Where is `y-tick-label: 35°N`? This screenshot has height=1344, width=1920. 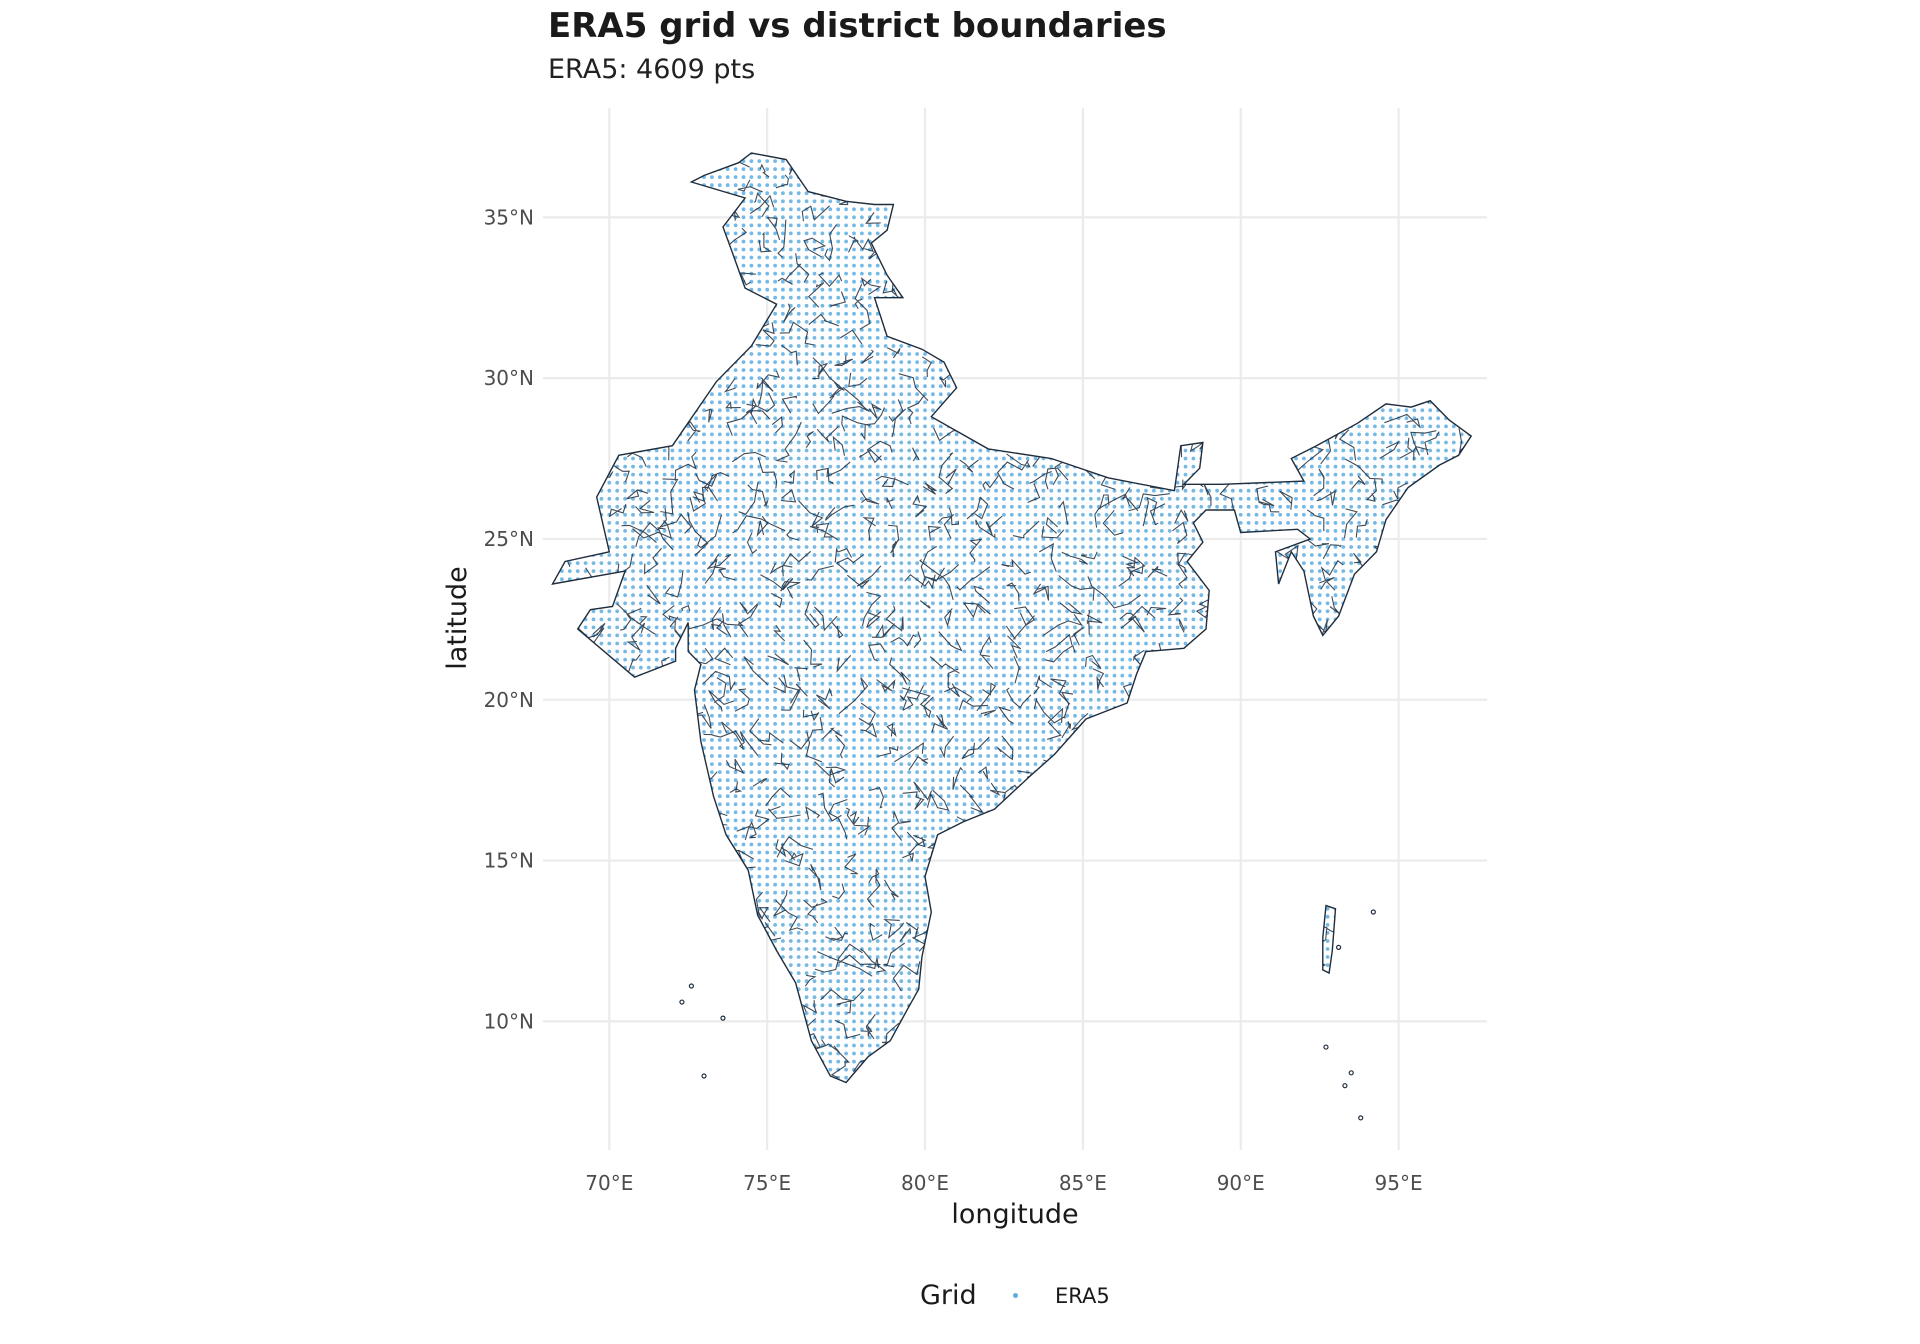 y-tick-label: 35°N is located at coordinates (509, 217).